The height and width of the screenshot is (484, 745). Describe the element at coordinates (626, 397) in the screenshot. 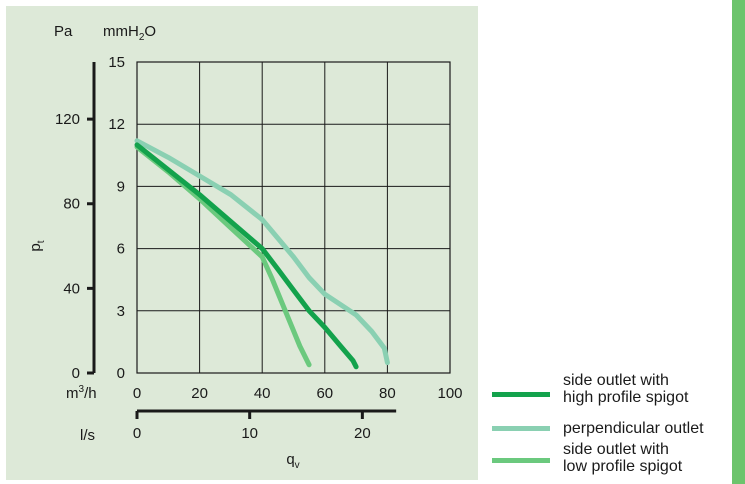

I see `legend-label-high-profile-line2: high profile spigot` at that location.